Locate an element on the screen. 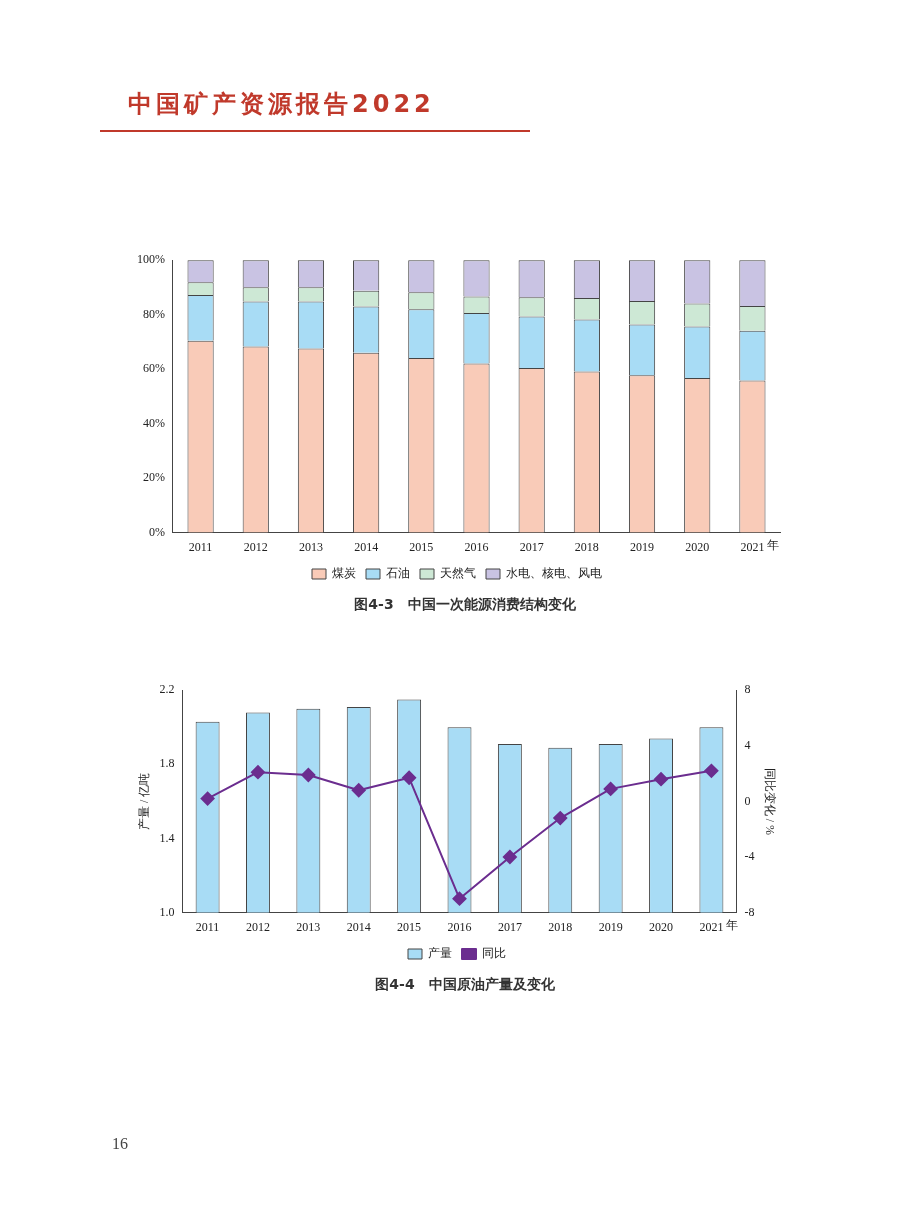 Image resolution: width=900 pixels, height=1220 pixels. y-tick-label: 1.0 is located at coordinates (167, 911).